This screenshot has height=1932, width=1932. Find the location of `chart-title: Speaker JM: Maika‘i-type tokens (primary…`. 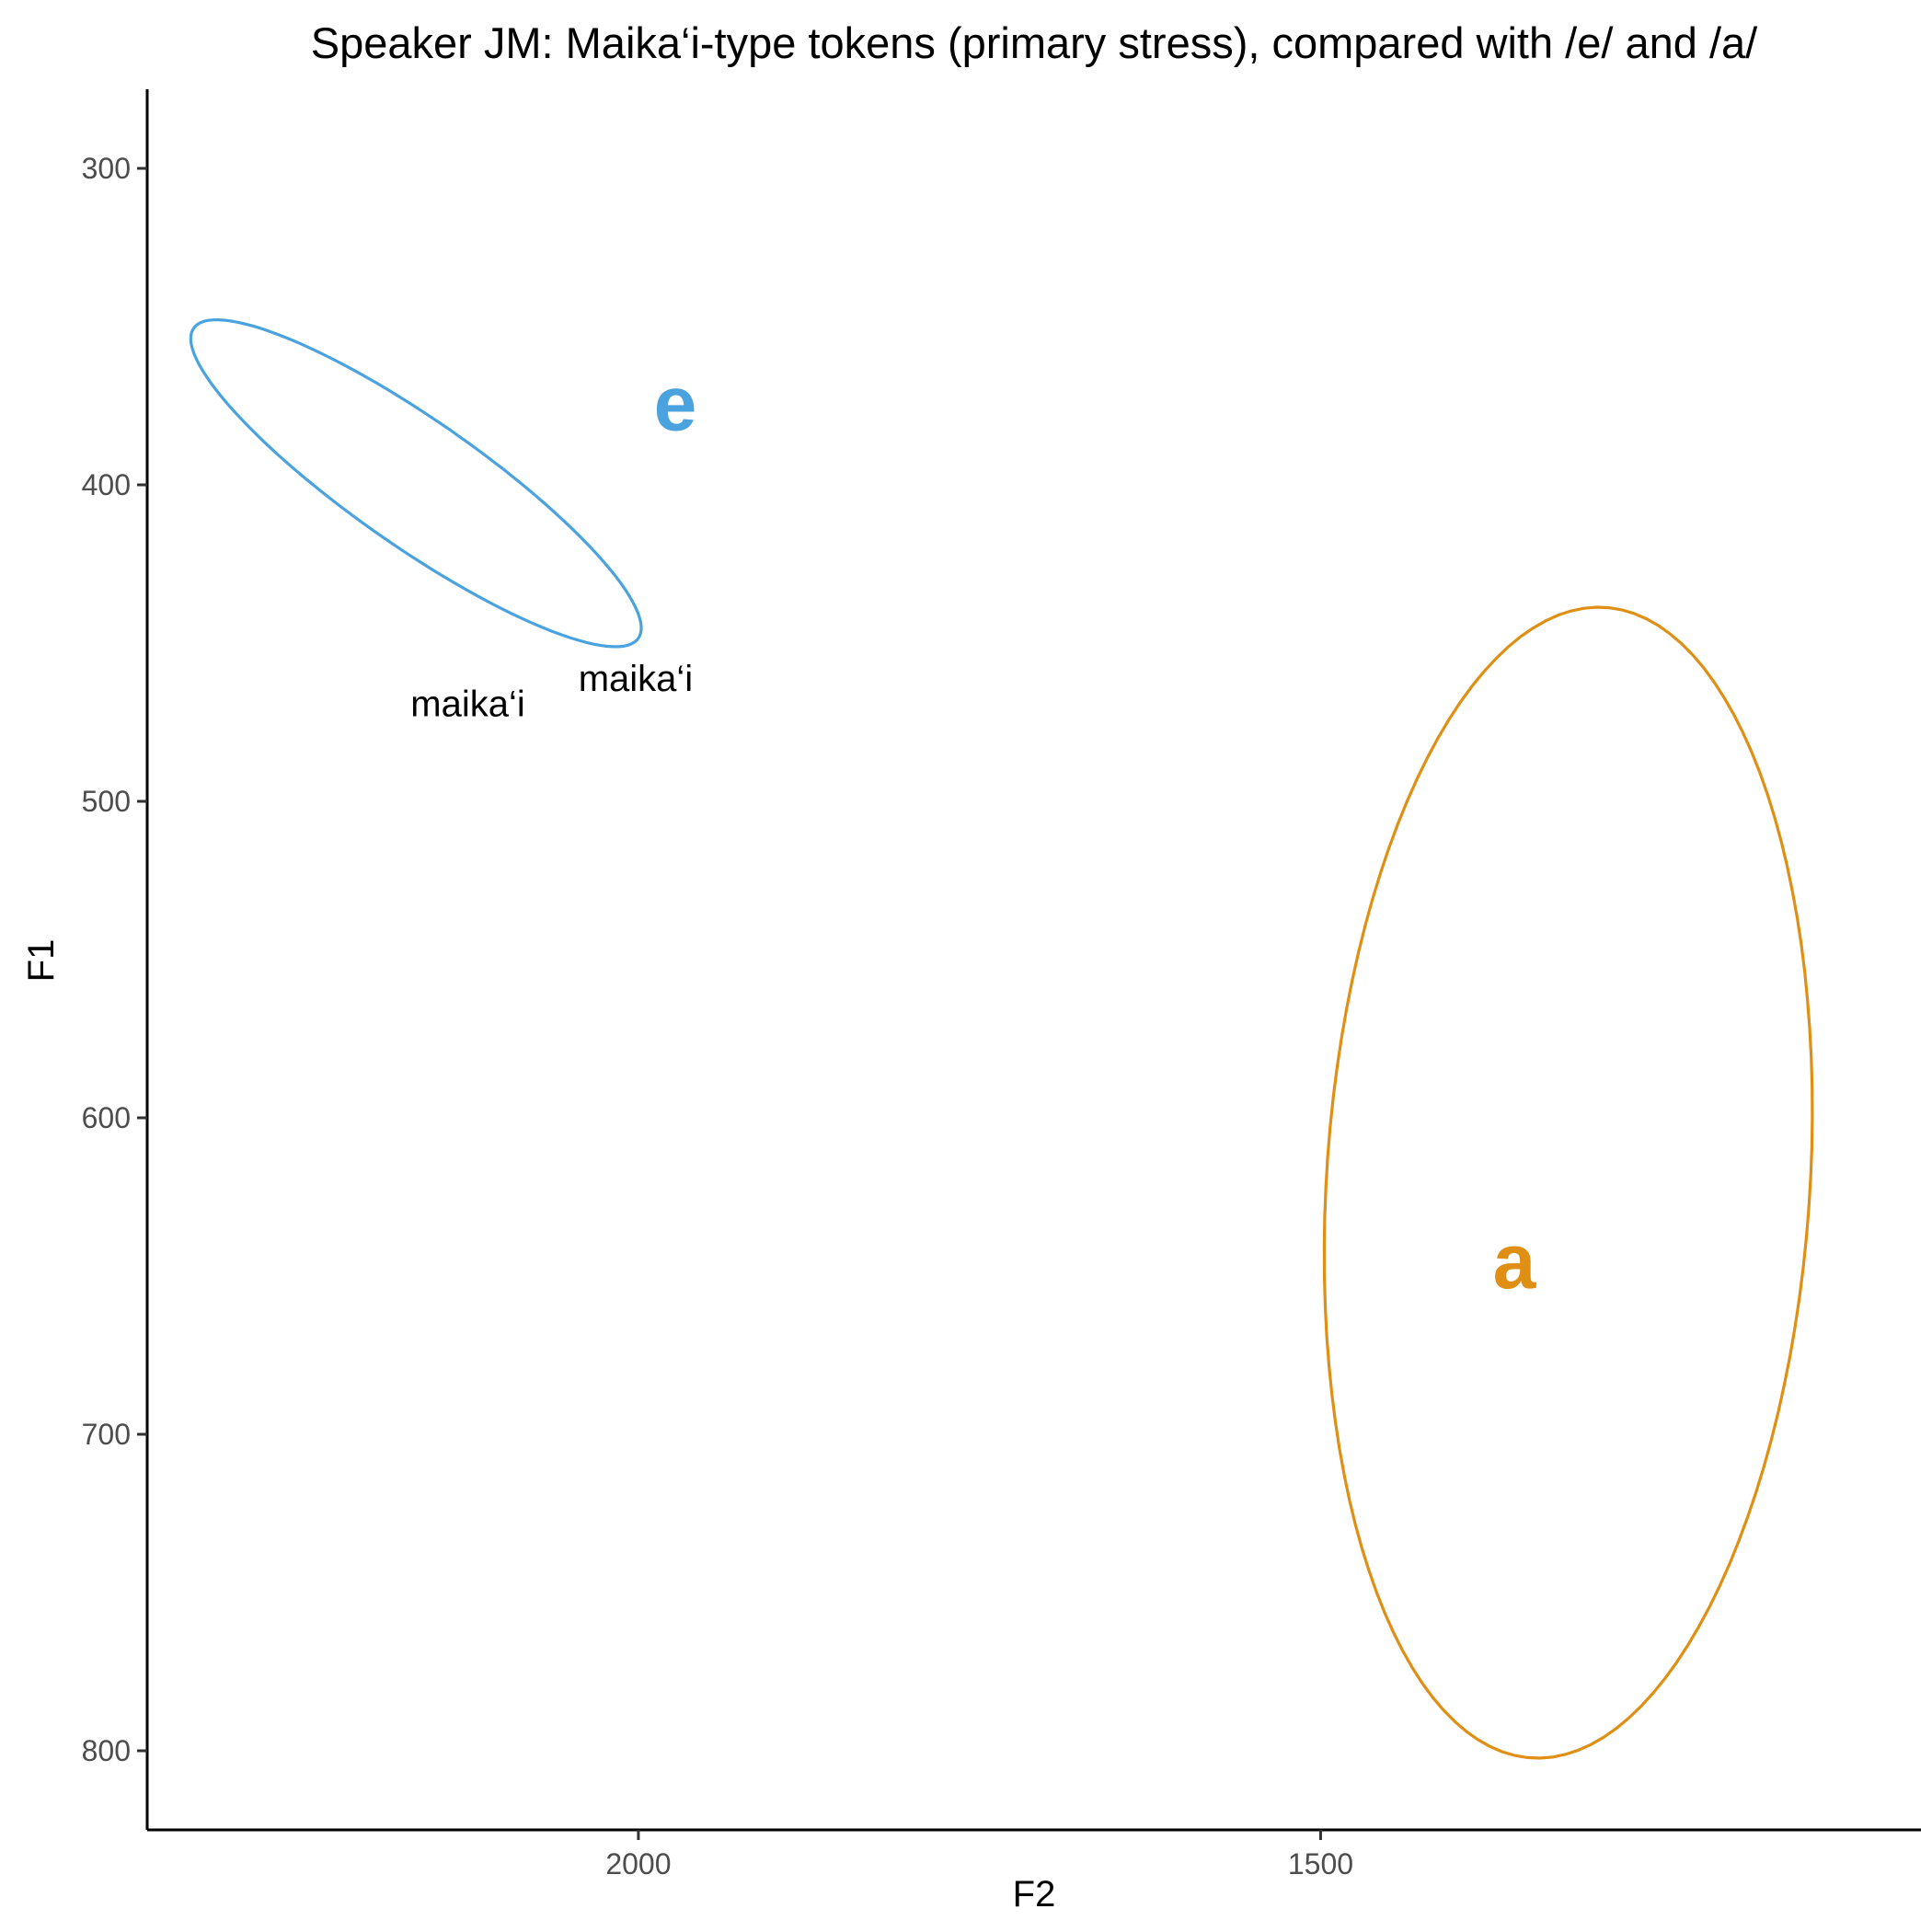

chart-title: Speaker JM: Maika‘i-type tokens (primary… is located at coordinates (1034, 42).